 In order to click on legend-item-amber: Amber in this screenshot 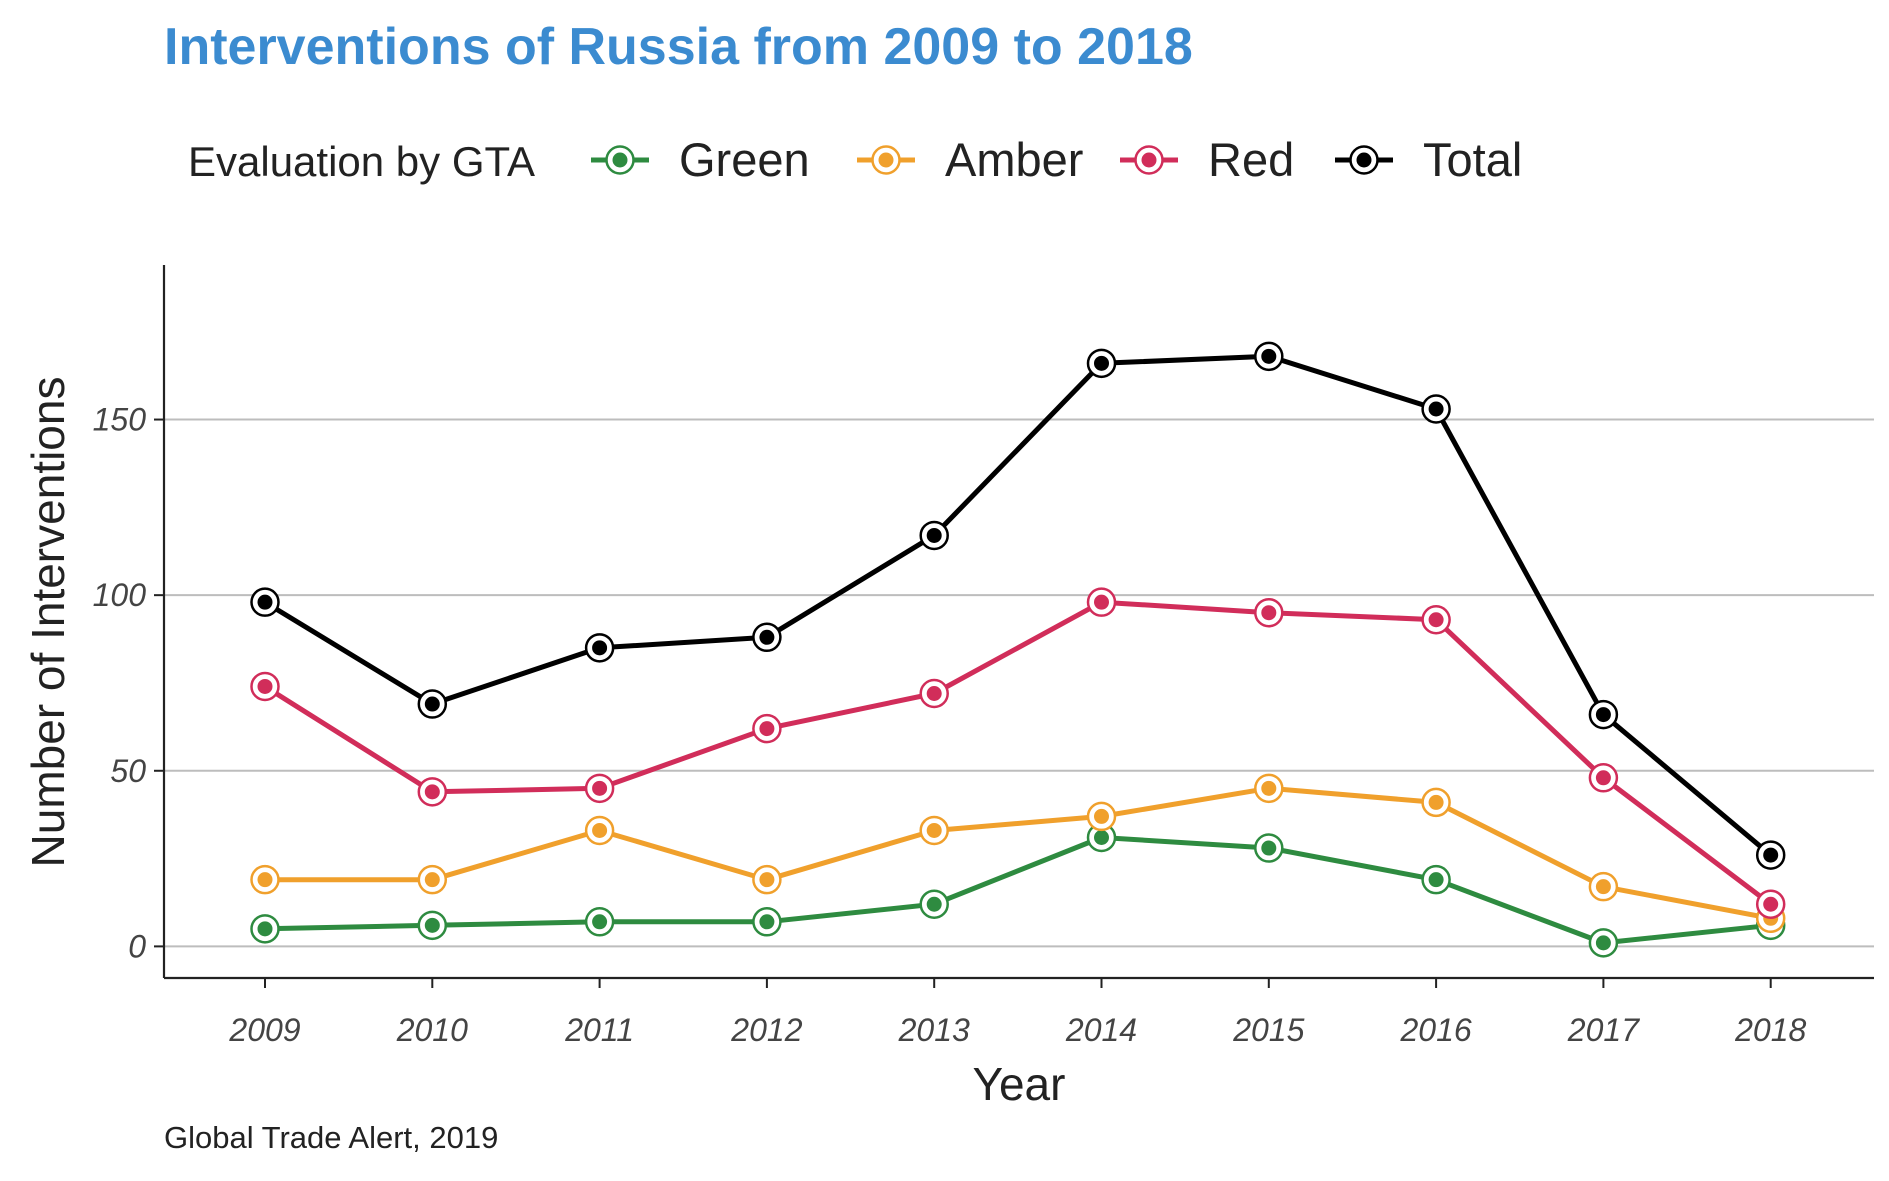, I will do `click(970, 159)`.